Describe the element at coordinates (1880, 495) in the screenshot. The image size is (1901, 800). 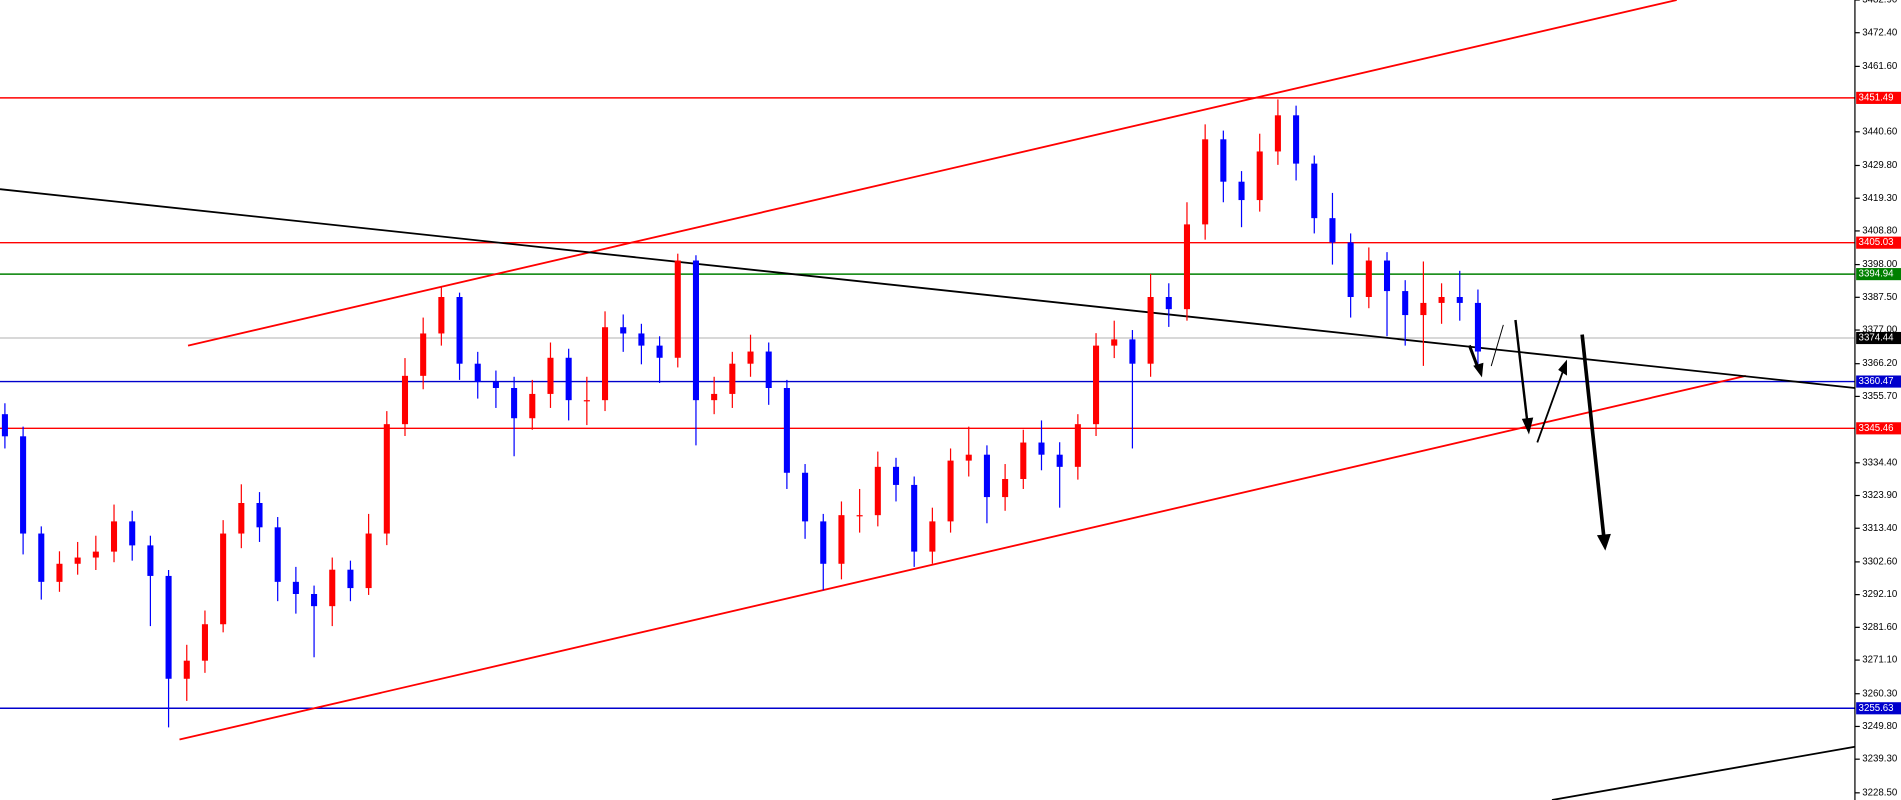
I see `y-tick-label: 3323.90` at that location.